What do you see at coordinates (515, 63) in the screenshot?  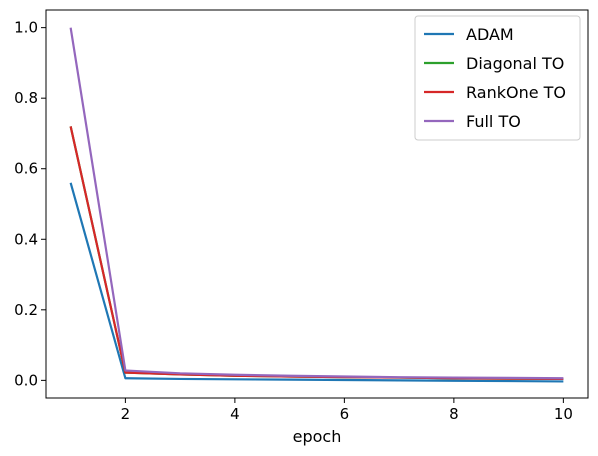 I see `legend-label: Diagonal TO` at bounding box center [515, 63].